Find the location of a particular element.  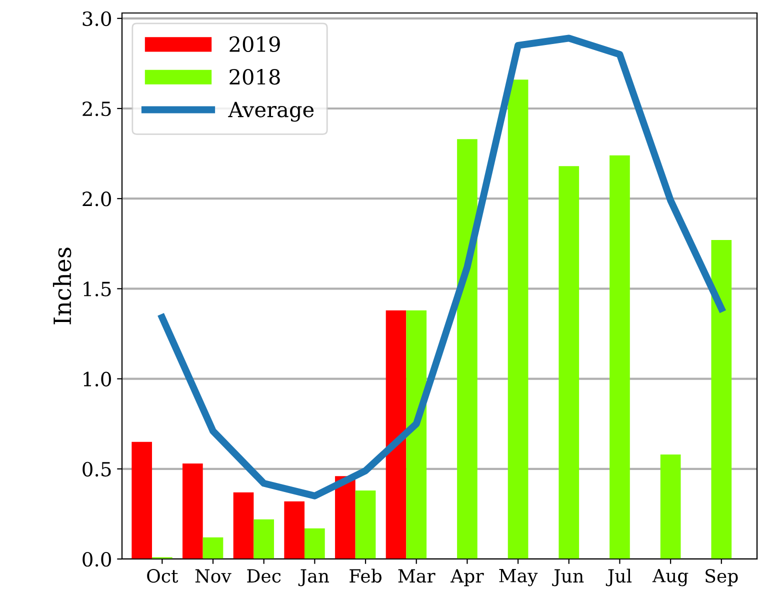

x-tick-label: Nov is located at coordinates (213, 576).